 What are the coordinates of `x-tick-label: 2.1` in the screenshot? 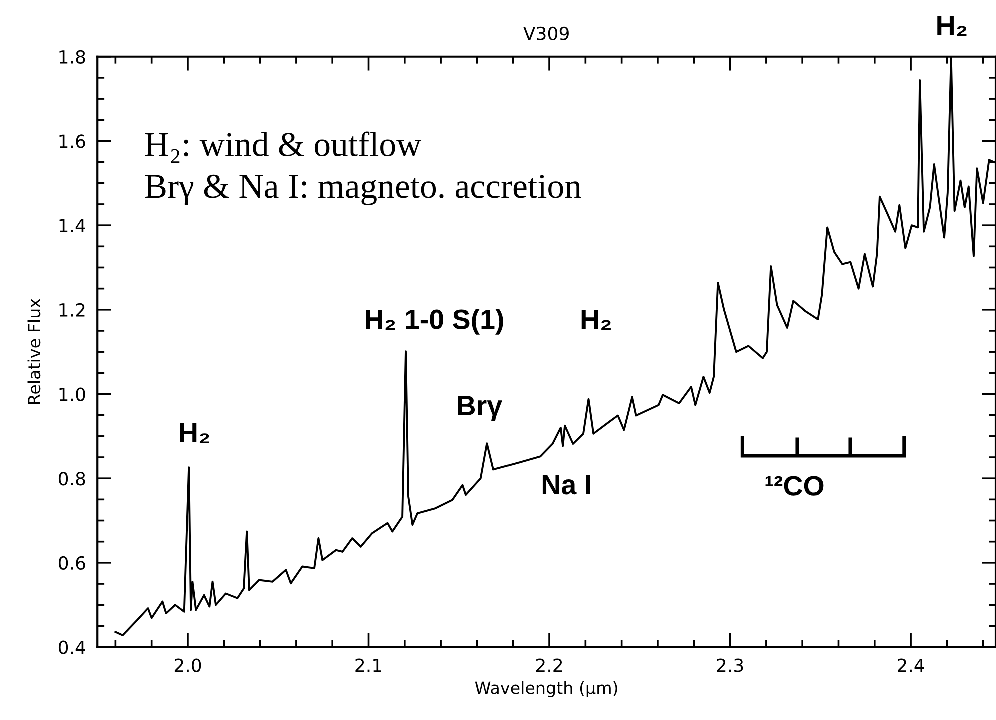 It's located at (369, 665).